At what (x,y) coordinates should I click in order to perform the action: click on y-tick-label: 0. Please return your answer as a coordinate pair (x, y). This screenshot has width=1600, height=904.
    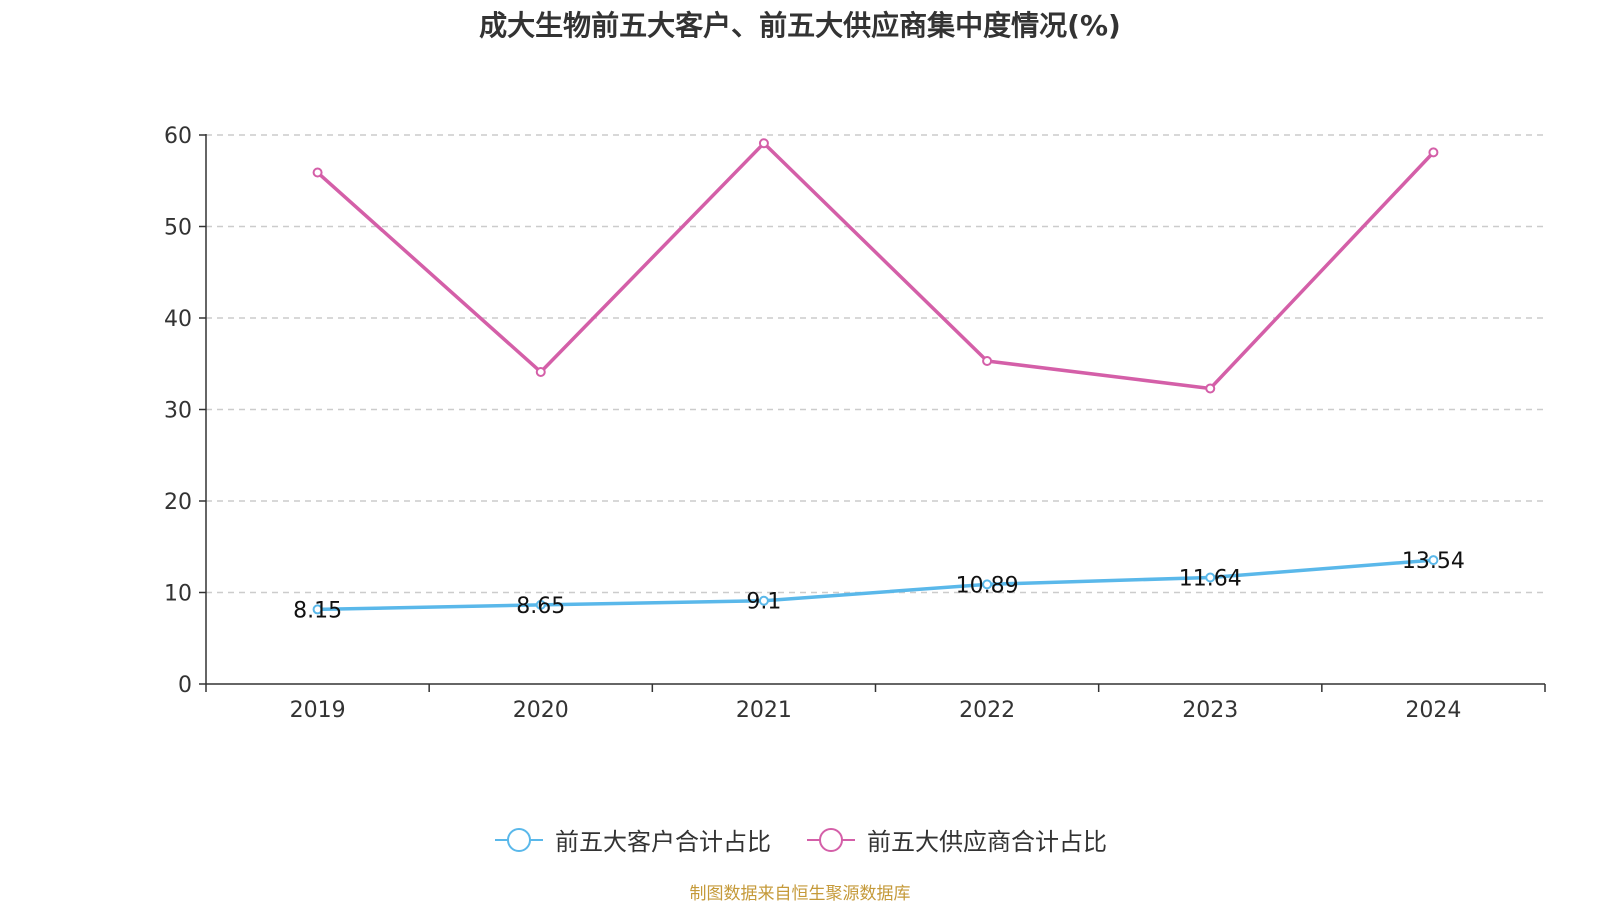
    Looking at the image, I should click on (185, 685).